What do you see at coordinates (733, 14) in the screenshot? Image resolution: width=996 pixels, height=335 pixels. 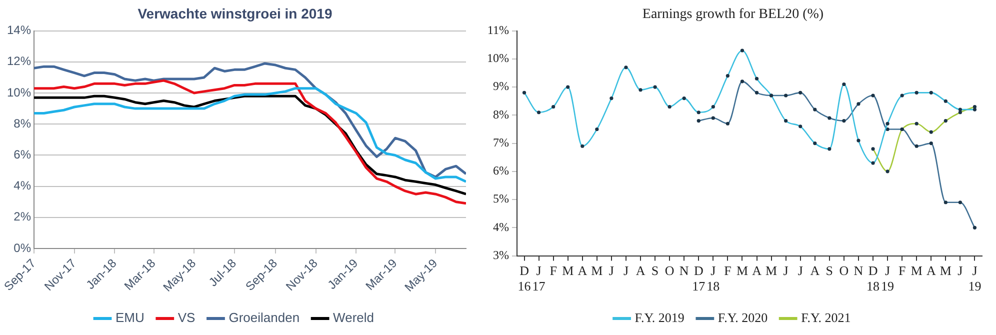 I see `chart-title: Earnings growth for BEL20 (%)` at bounding box center [733, 14].